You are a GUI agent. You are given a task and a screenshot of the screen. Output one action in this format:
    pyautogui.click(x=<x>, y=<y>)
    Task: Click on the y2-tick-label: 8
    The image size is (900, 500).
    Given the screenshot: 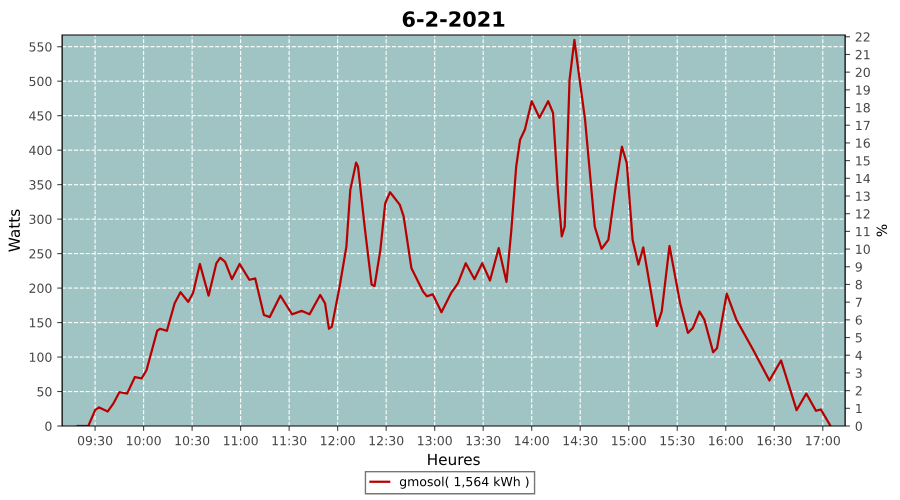 What is the action you would take?
    pyautogui.click(x=859, y=285)
    